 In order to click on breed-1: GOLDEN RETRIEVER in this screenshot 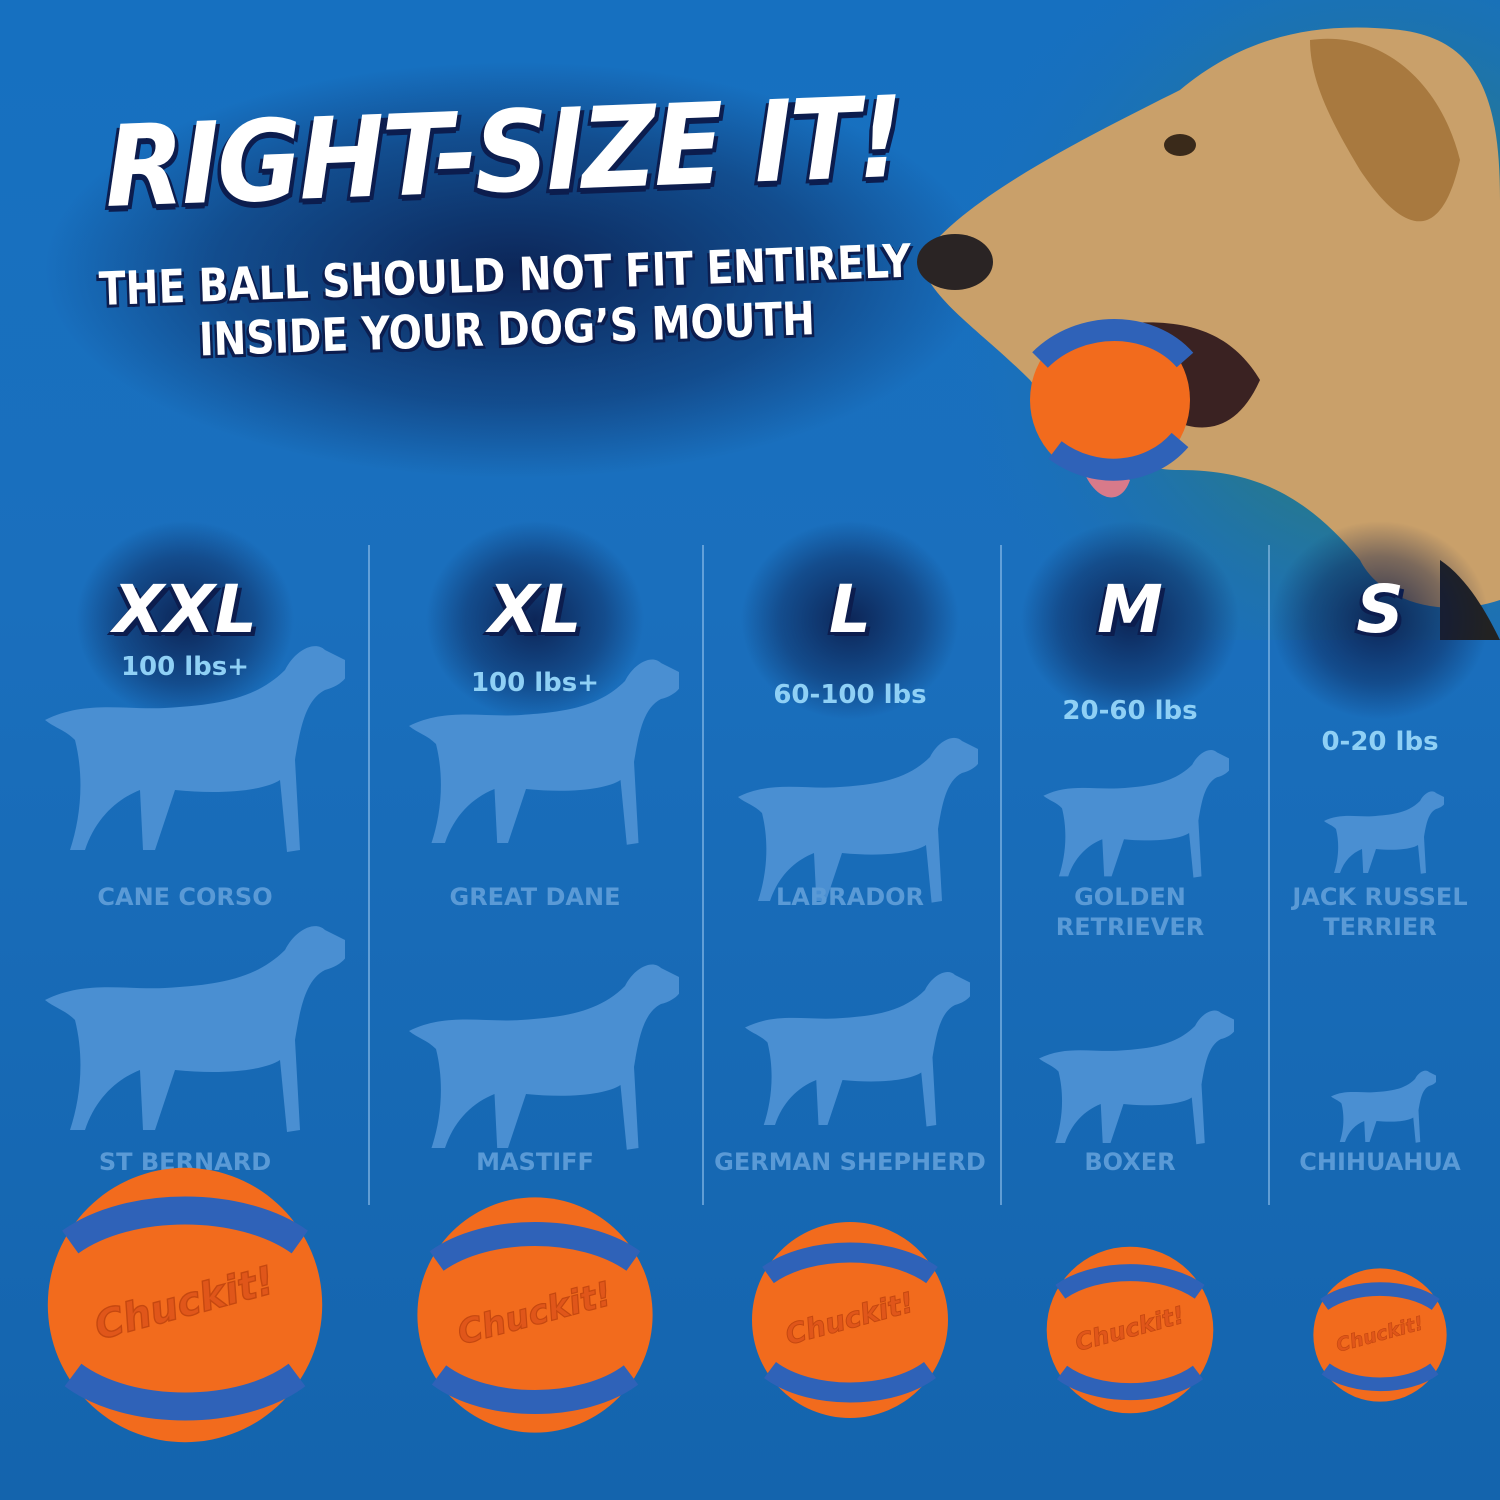, I will do `click(1130, 912)`.